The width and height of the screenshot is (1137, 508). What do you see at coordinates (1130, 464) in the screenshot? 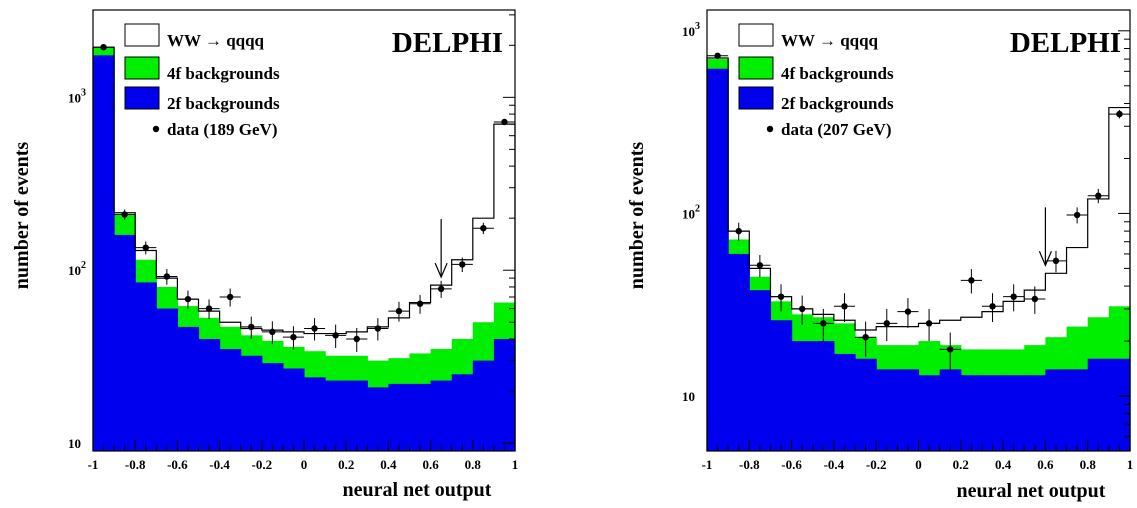
I see `x-tick-label: 1` at bounding box center [1130, 464].